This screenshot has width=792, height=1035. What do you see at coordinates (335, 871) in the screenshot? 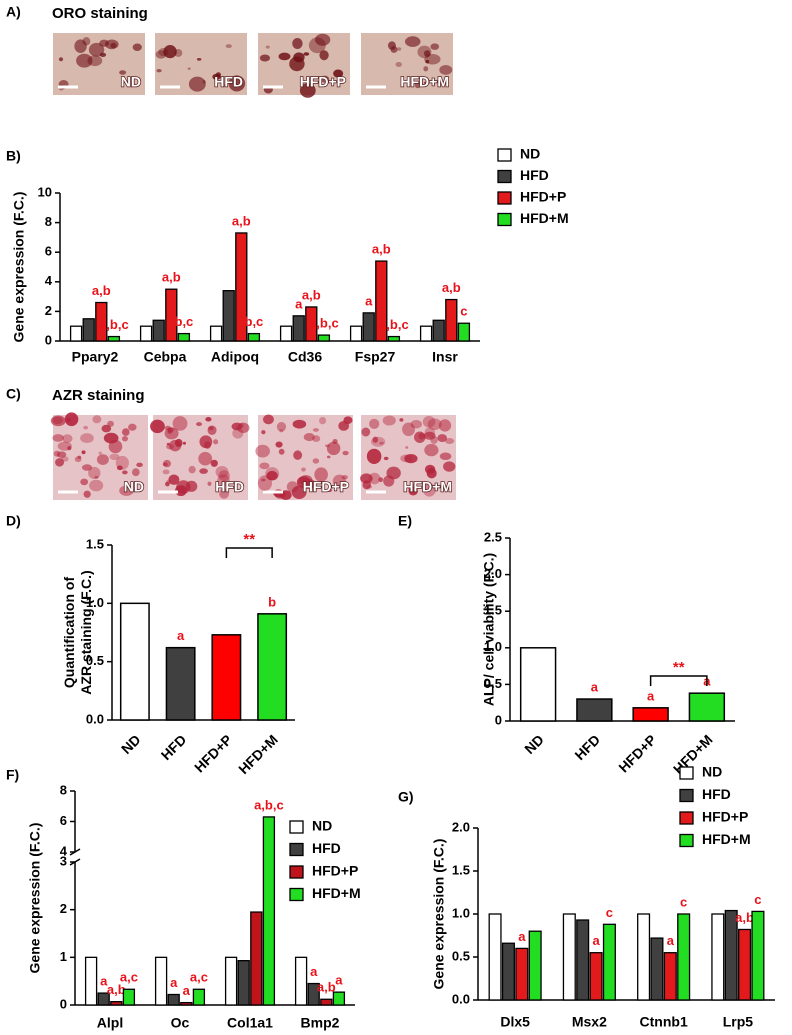
I see `legend-label: HFD+P` at bounding box center [335, 871].